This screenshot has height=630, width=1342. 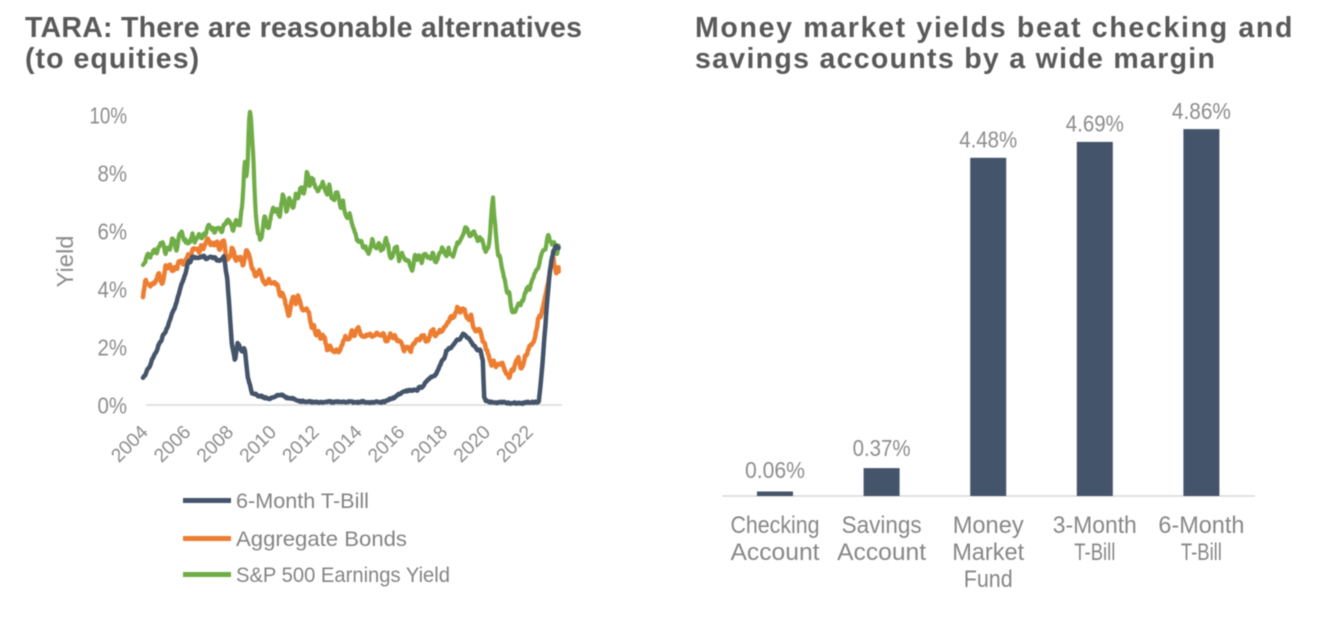 I want to click on svg-text: 2018, so click(x=429, y=444).